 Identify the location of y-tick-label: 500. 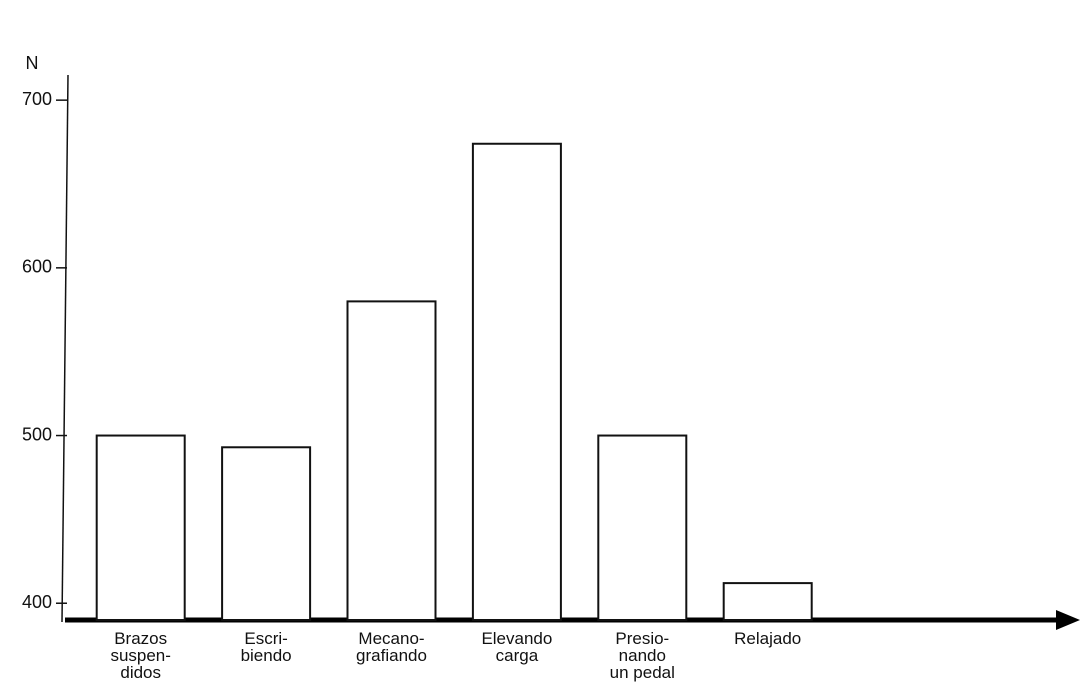
(37, 434).